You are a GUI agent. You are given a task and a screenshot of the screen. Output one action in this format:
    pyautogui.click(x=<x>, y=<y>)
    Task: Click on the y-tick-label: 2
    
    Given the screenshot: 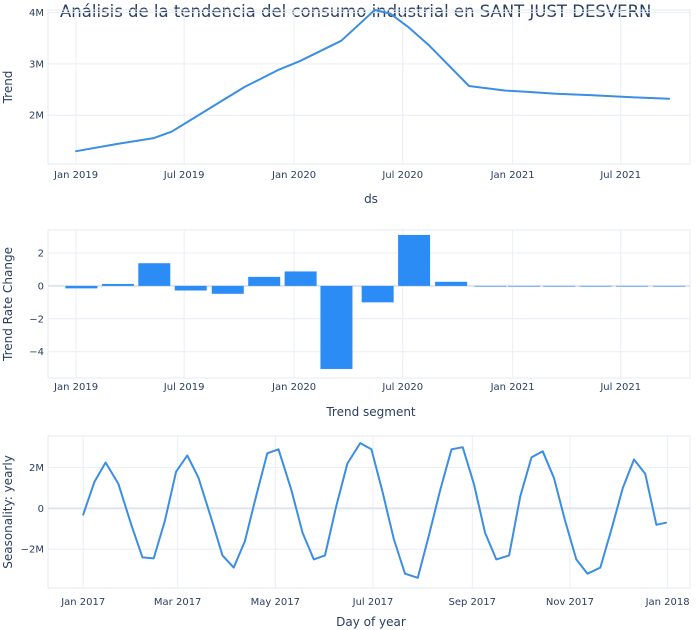 What is the action you would take?
    pyautogui.click(x=41, y=254)
    